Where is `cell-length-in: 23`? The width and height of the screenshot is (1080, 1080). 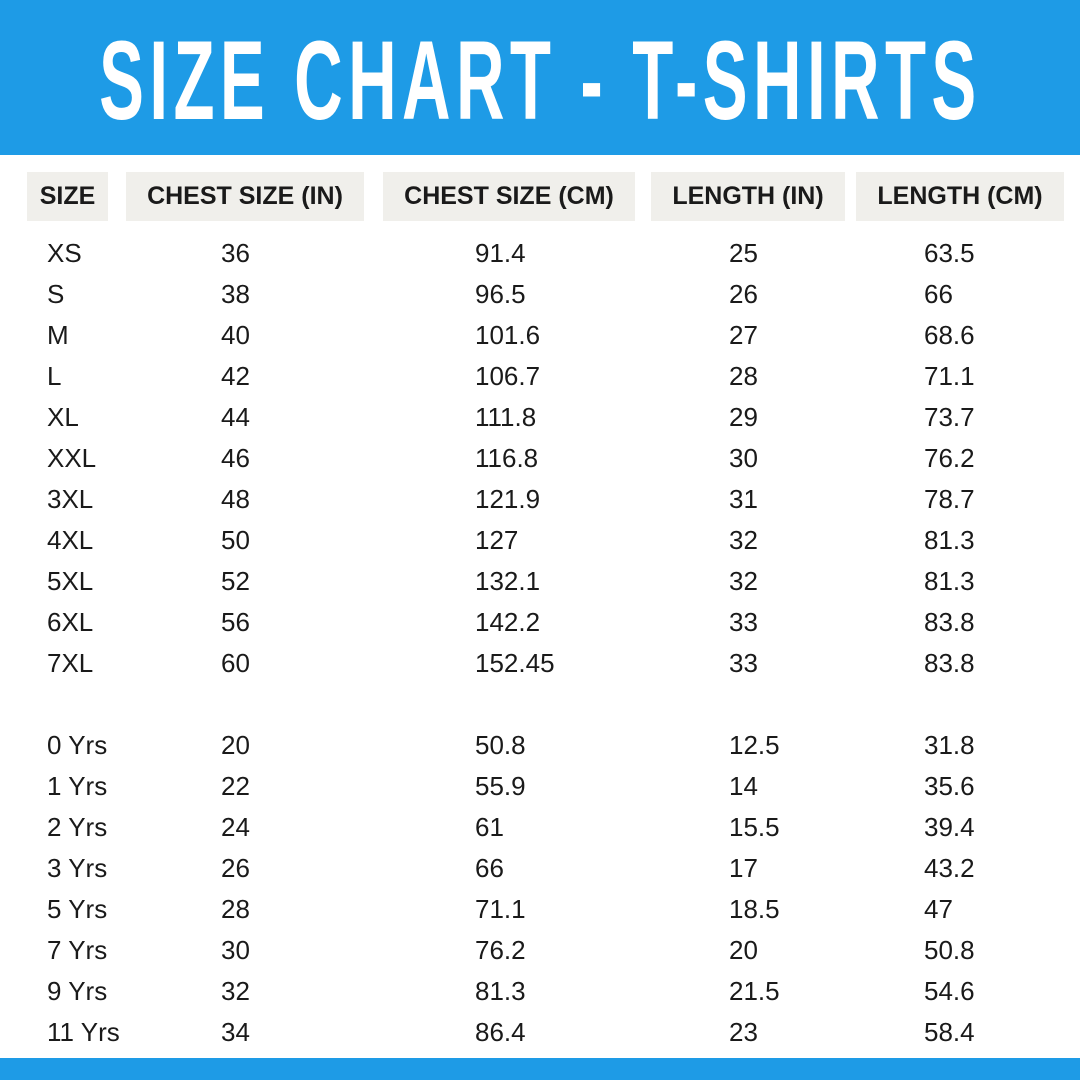 cell-length-in: 23 is located at coordinates (743, 1032).